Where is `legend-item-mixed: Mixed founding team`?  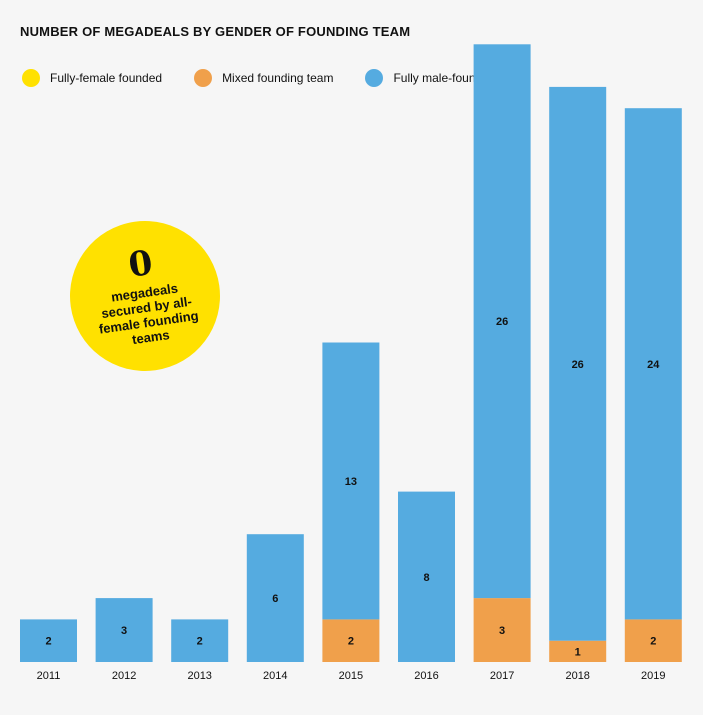 legend-item-mixed: Mixed founding team is located at coordinates (263, 78).